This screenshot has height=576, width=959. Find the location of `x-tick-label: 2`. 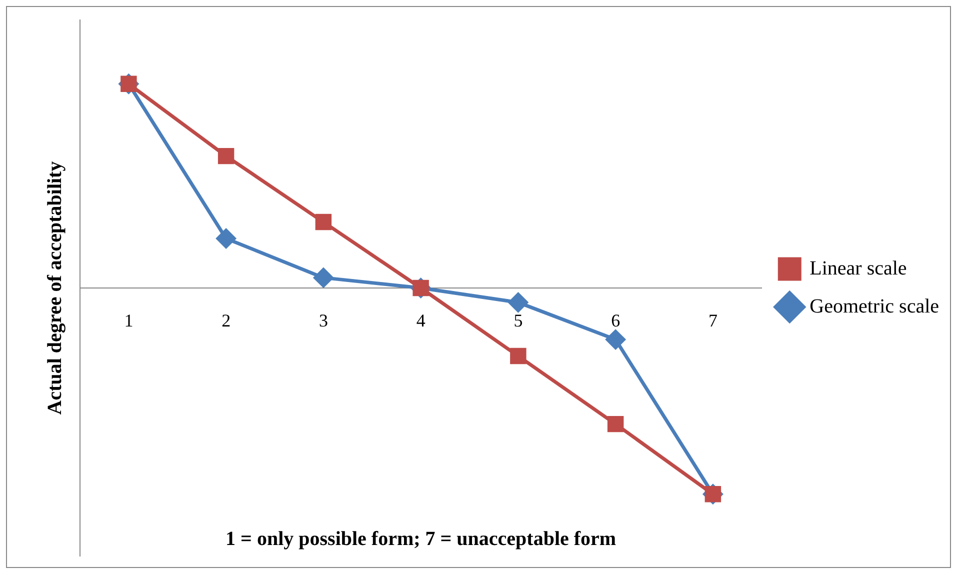

x-tick-label: 2 is located at coordinates (226, 320).